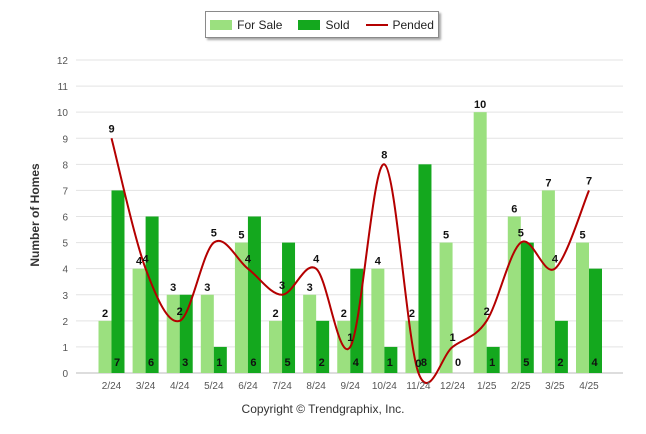 The image size is (646, 434). Describe the element at coordinates (180, 386) in the screenshot. I see `x-tick-label: 4/24` at that location.